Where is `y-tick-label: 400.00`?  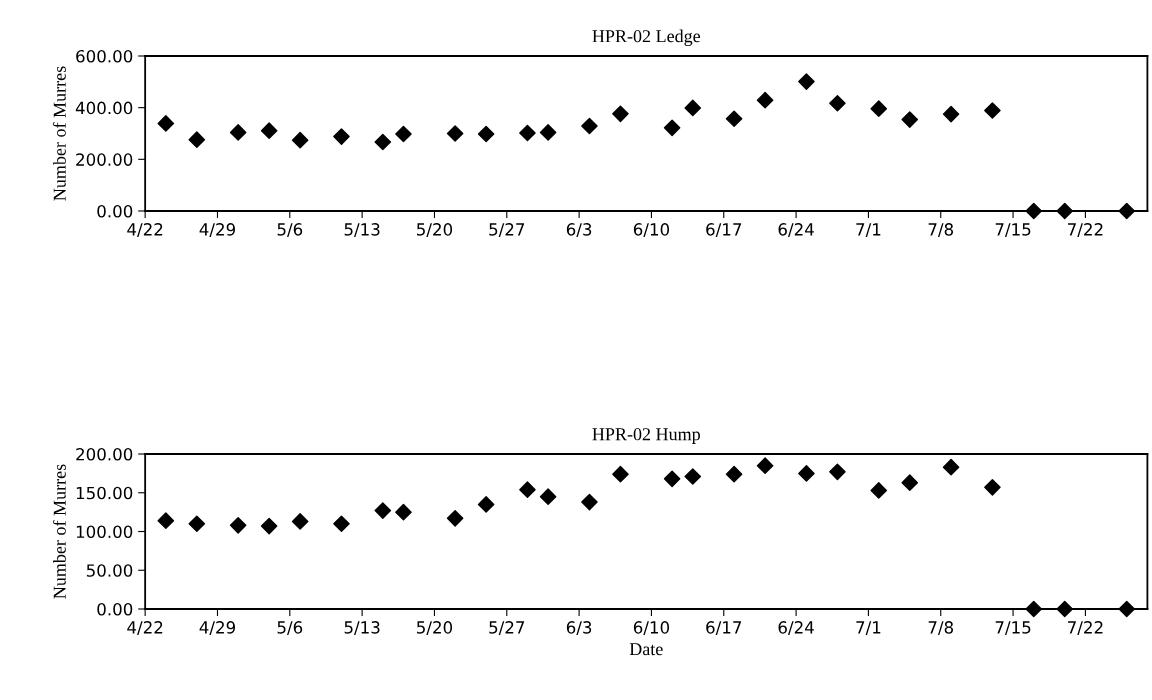 y-tick-label: 400.00 is located at coordinates (104, 108).